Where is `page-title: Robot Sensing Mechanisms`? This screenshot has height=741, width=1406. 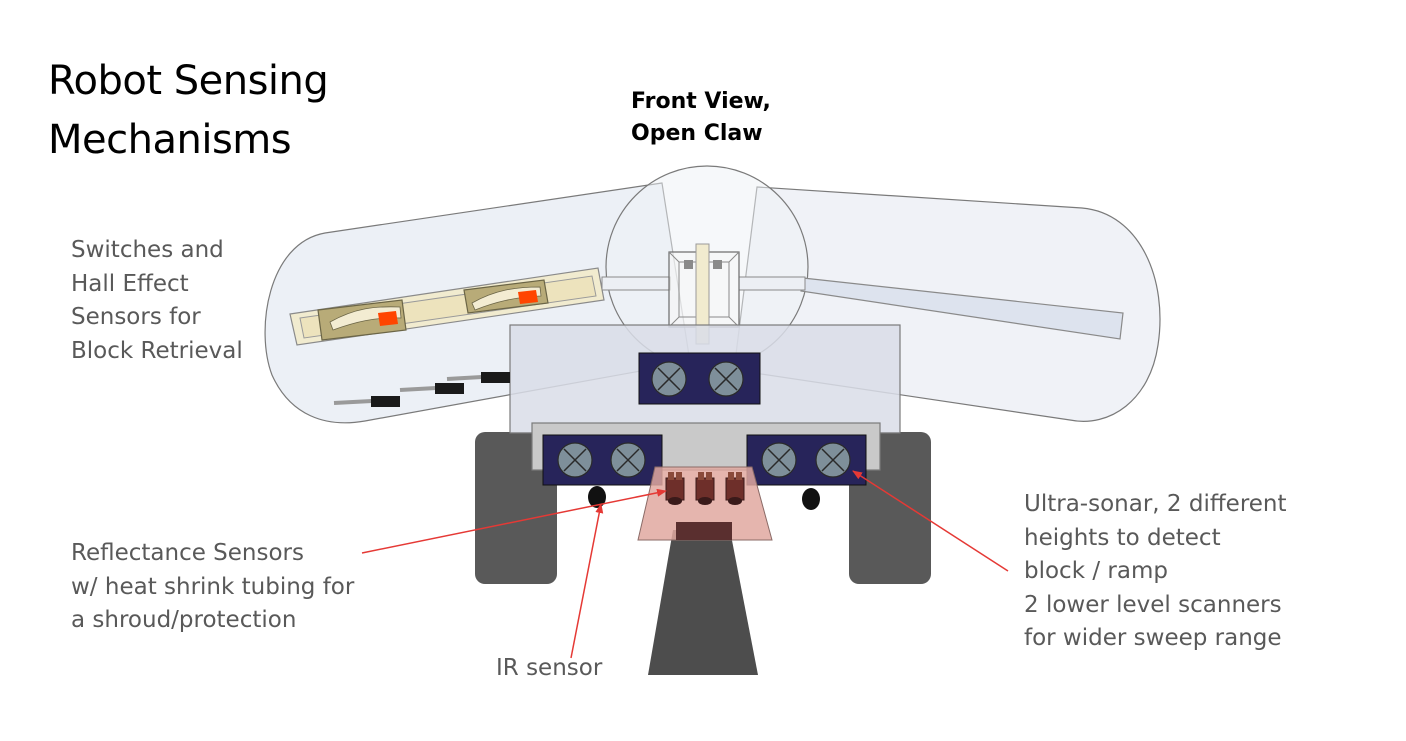
page-title: Robot Sensing Mechanisms is located at coordinates (188, 111).